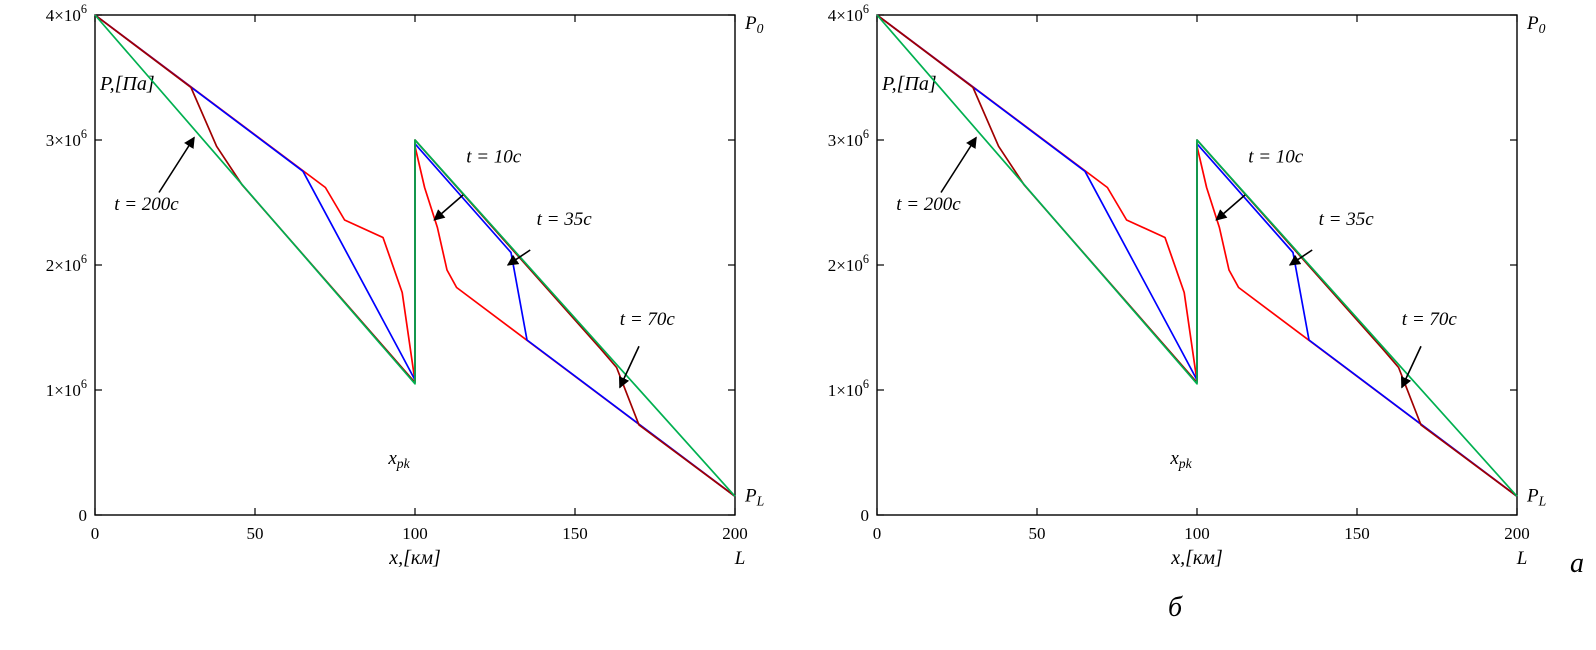 The width and height of the screenshot is (1596, 650). I want to click on subfigure-label-a: а, so click(1577, 563).